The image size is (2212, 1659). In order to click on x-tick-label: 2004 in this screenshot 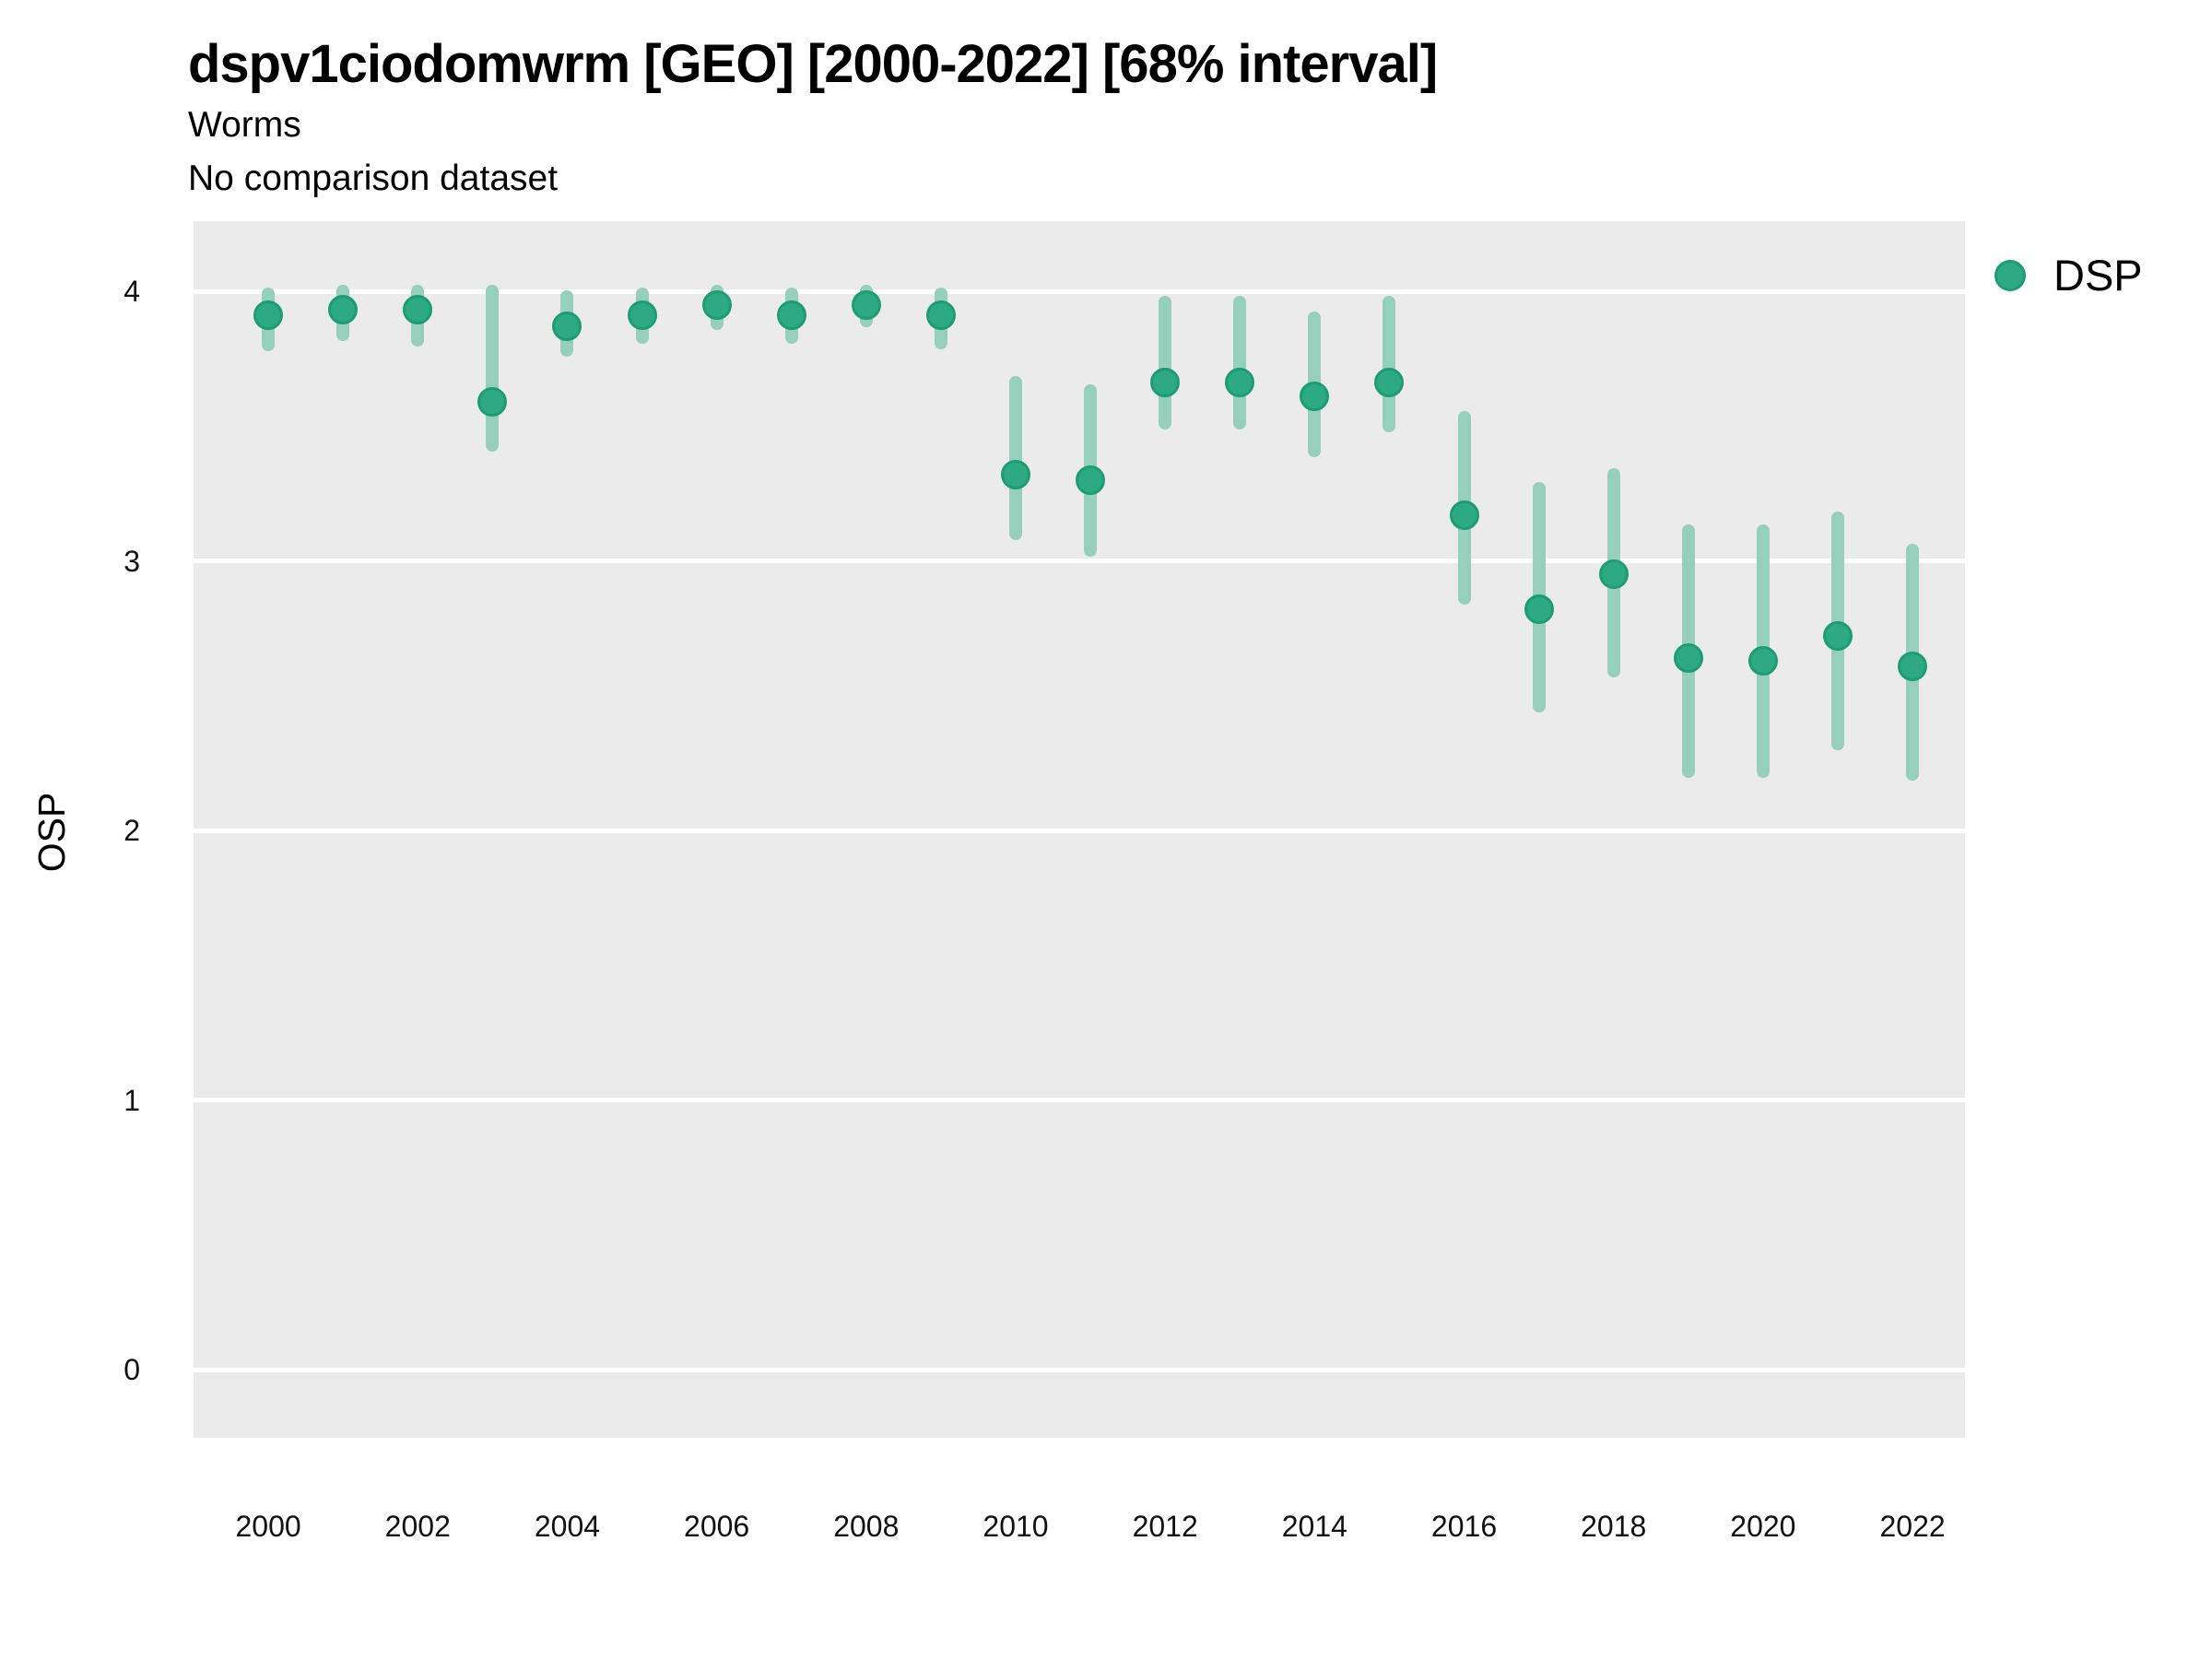, I will do `click(567, 1526)`.